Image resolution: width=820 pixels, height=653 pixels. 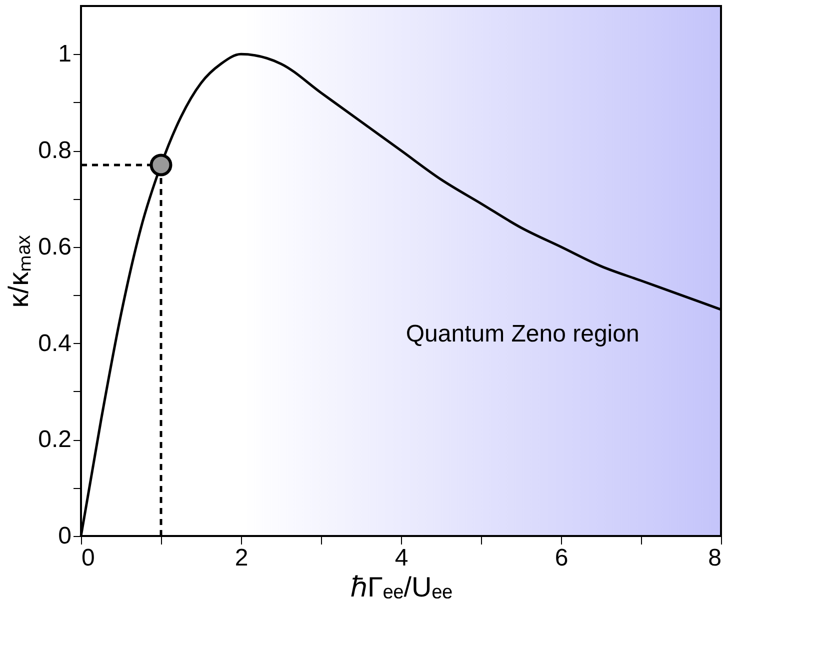 I want to click on y-tick-label: 0, so click(x=65, y=536).